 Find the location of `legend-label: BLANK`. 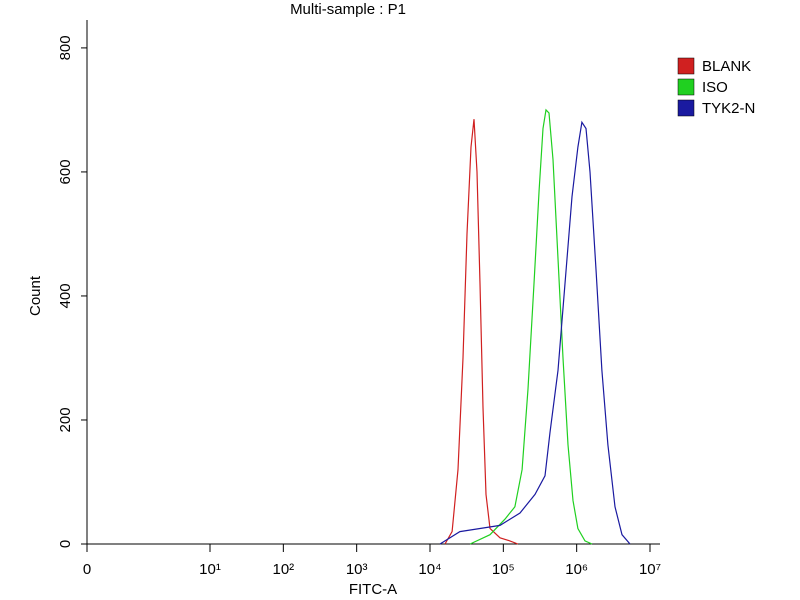

legend-label: BLANK is located at coordinates (726, 66).